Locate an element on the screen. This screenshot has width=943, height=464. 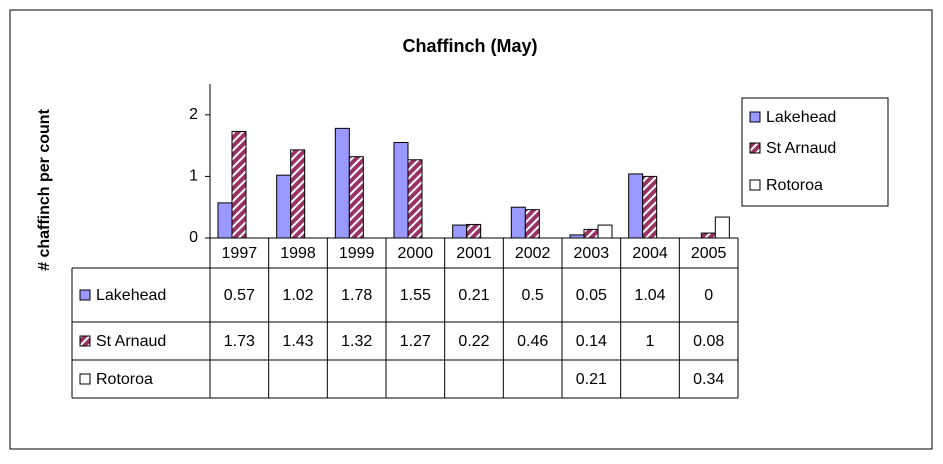
table-value: 0 is located at coordinates (708, 295).